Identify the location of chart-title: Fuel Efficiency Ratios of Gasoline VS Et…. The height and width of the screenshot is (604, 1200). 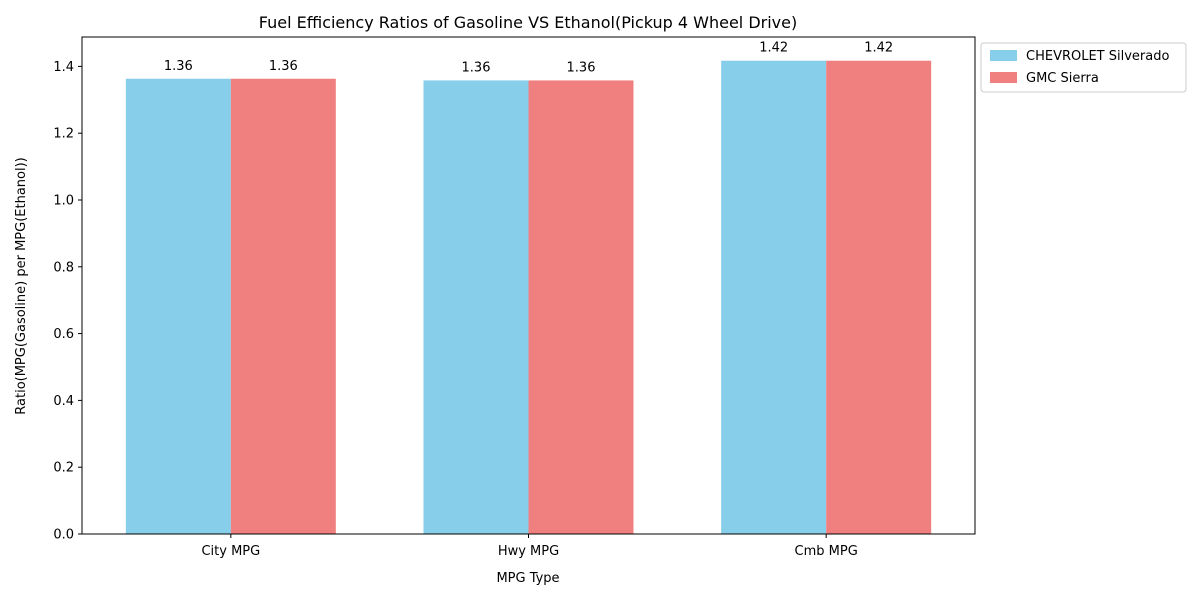
(528, 22).